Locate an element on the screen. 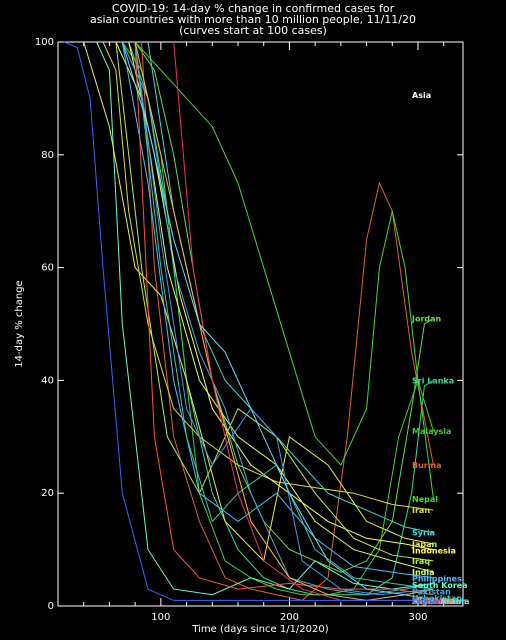 The width and height of the screenshot is (506, 640). x-axis-label: Time (days since 1/1/2020) is located at coordinates (259, 629).